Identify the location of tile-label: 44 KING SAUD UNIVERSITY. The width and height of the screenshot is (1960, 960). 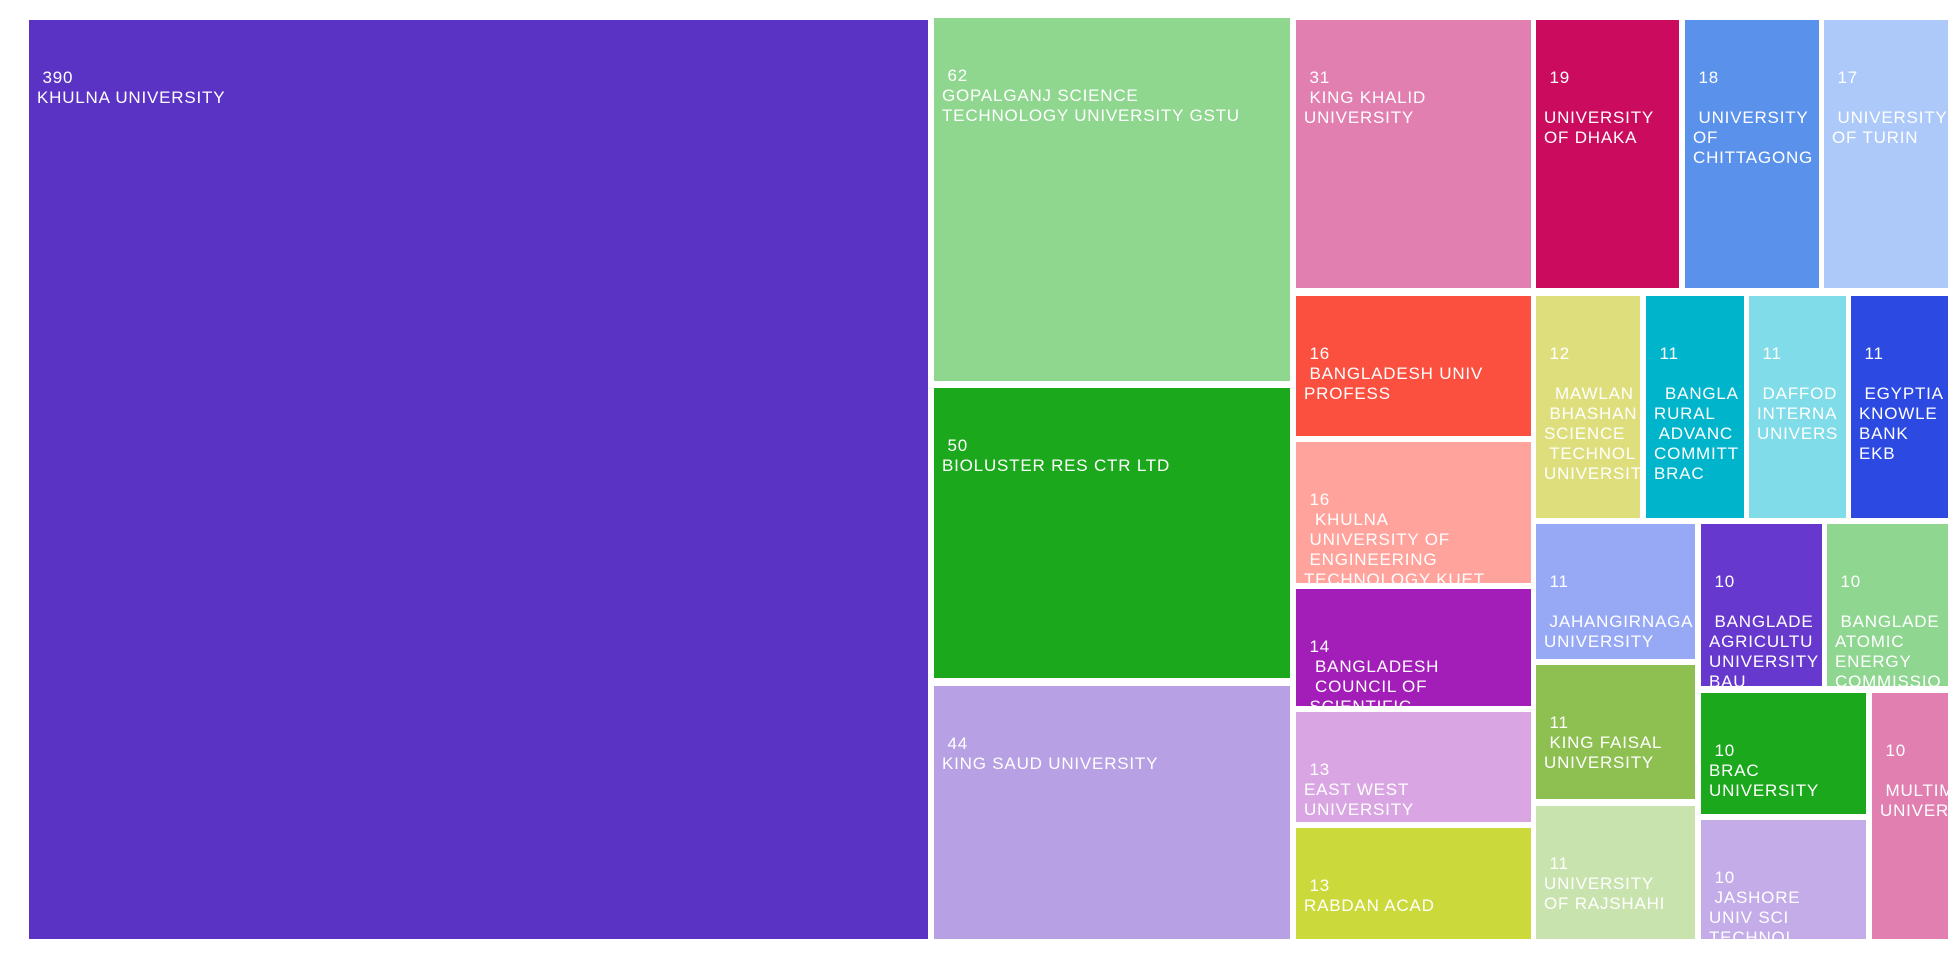
(1050, 753).